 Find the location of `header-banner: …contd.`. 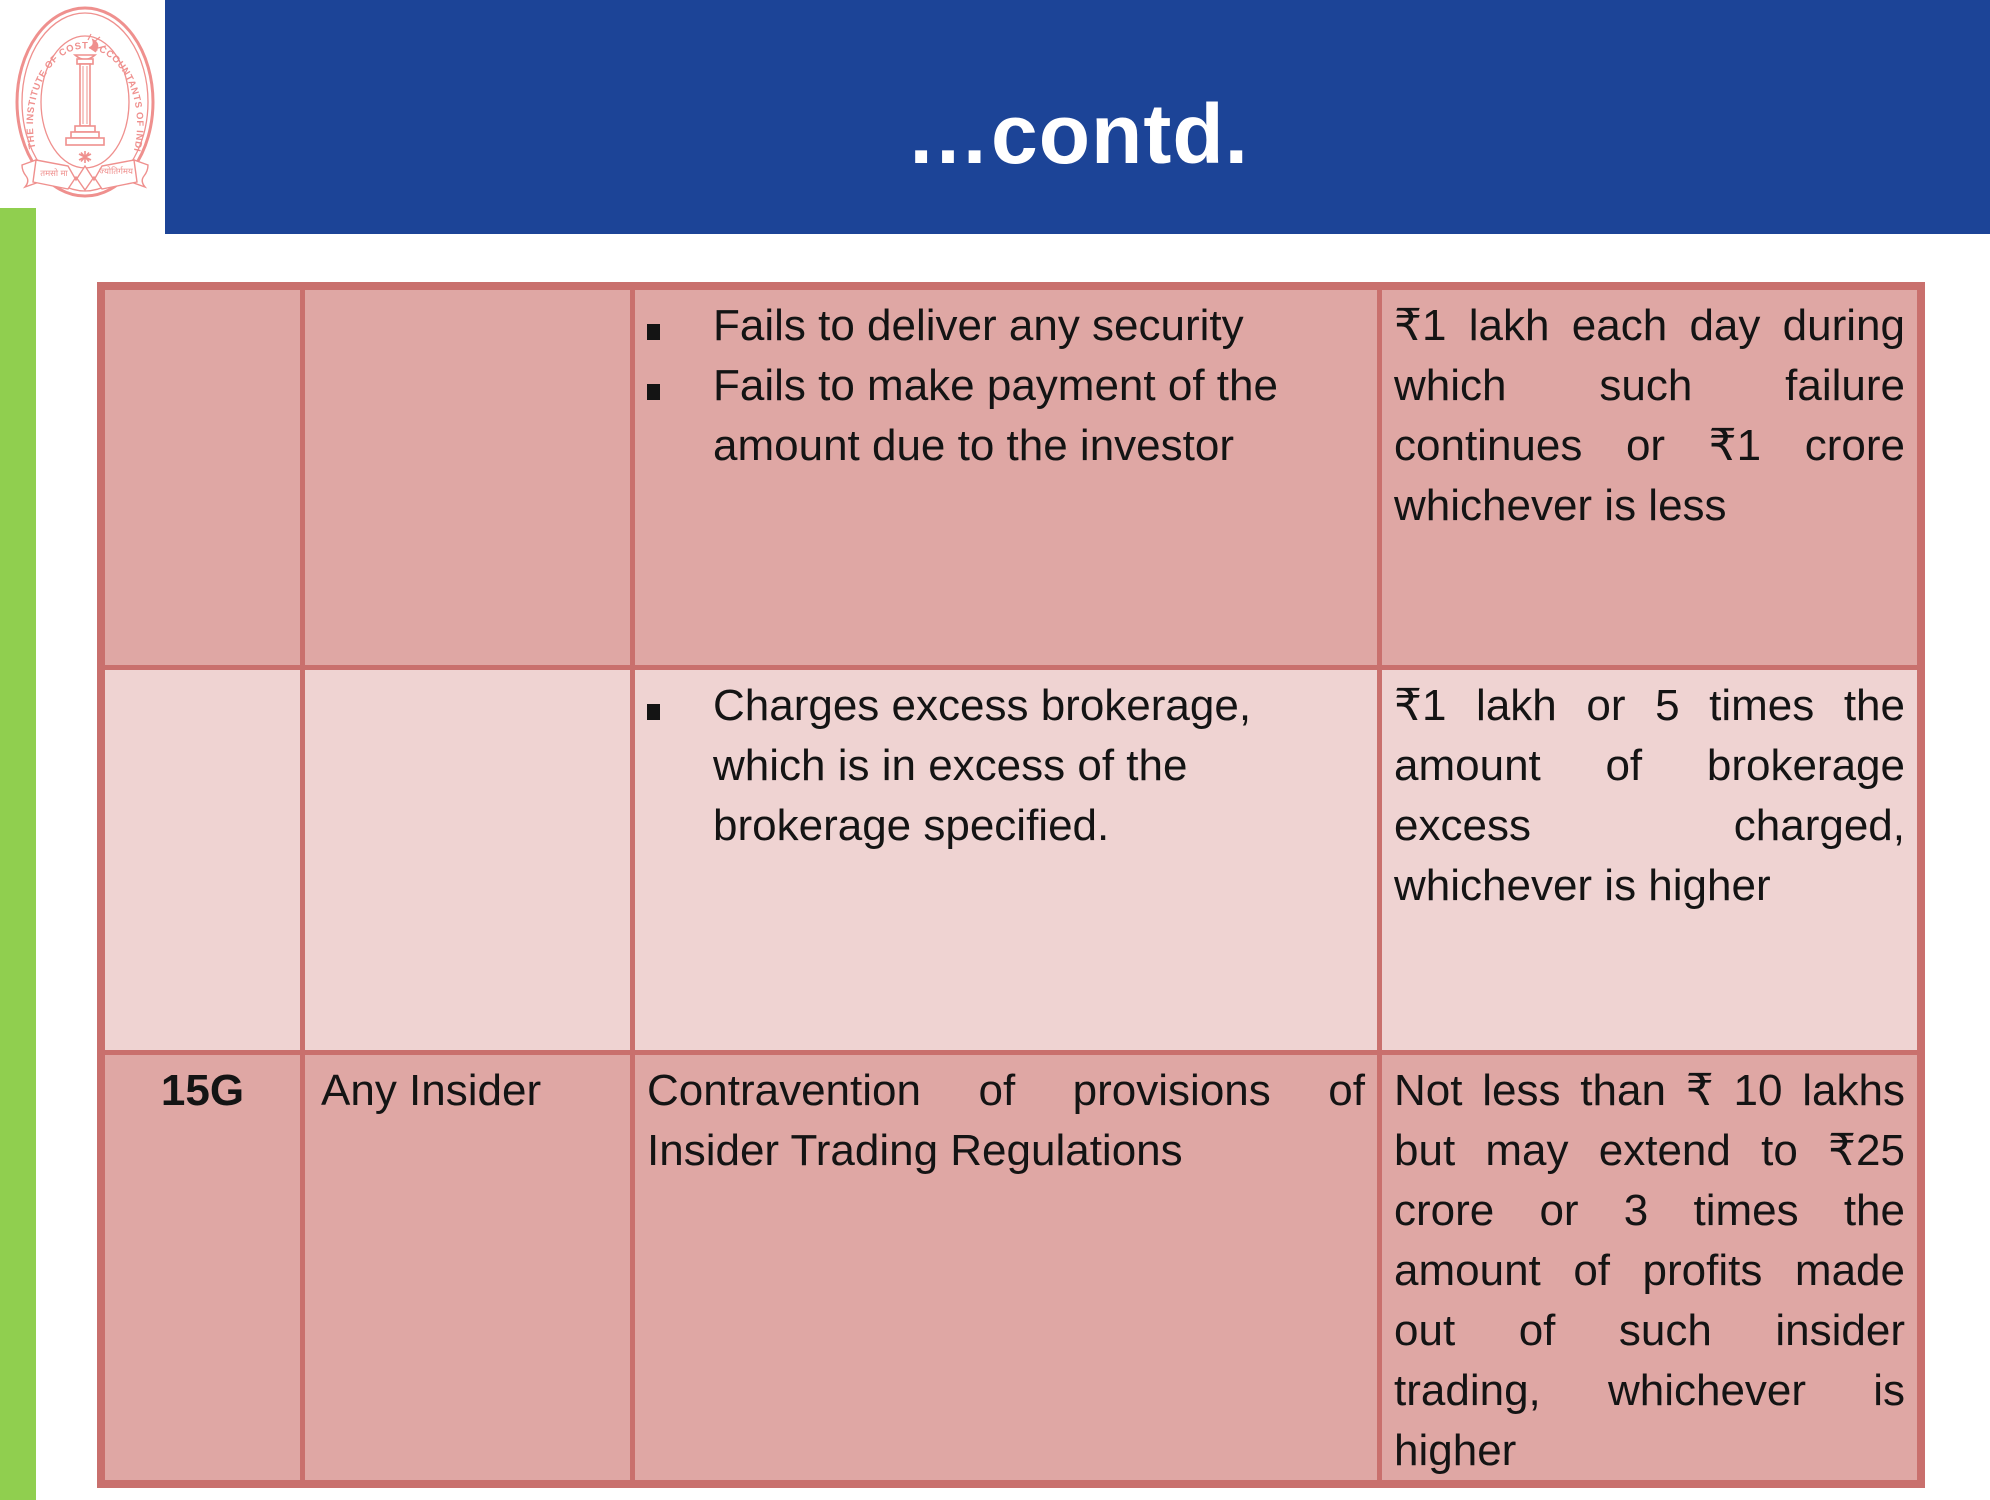

header-banner: …contd. is located at coordinates (1077, 117).